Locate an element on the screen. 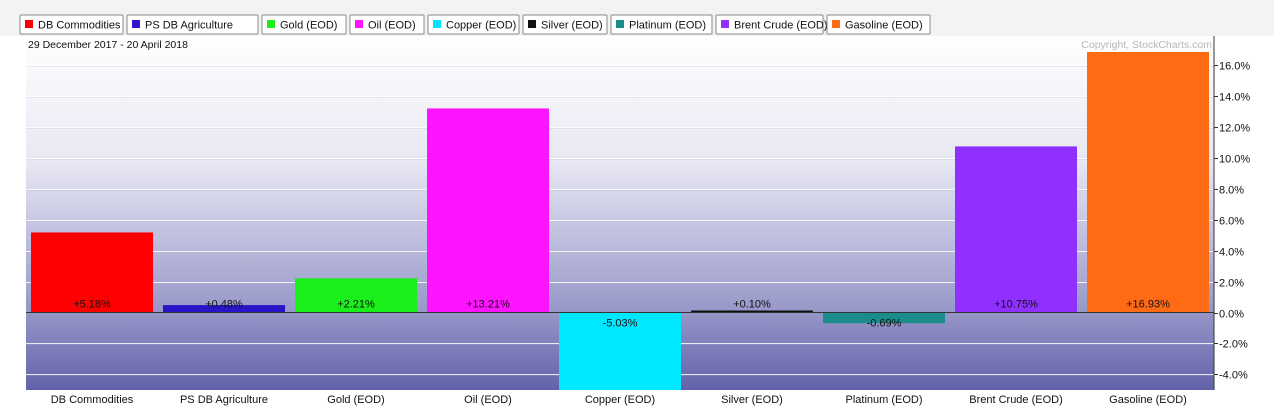  y-tick-label: -4.0% is located at coordinates (1233, 376).